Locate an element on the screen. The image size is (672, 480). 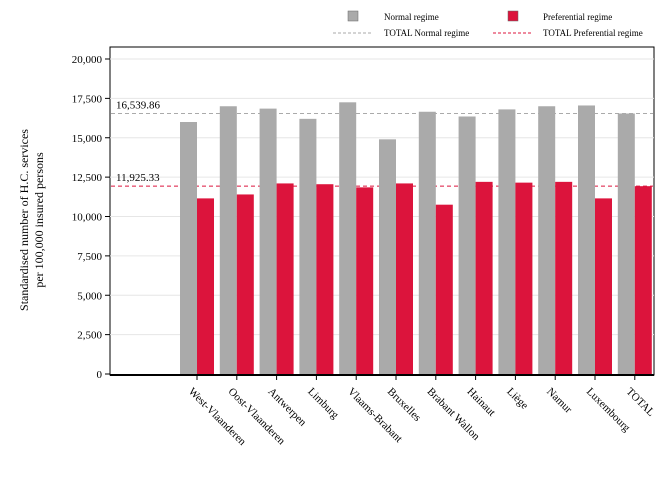
y-tick-label: 17,500 is located at coordinates (87, 99).